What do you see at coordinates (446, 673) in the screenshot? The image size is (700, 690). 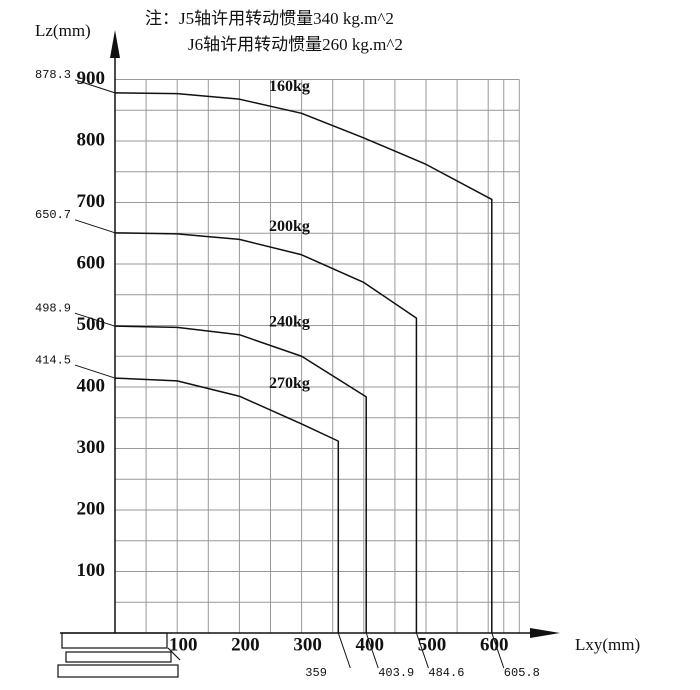 I see `end-annotation: 484.6` at bounding box center [446, 673].